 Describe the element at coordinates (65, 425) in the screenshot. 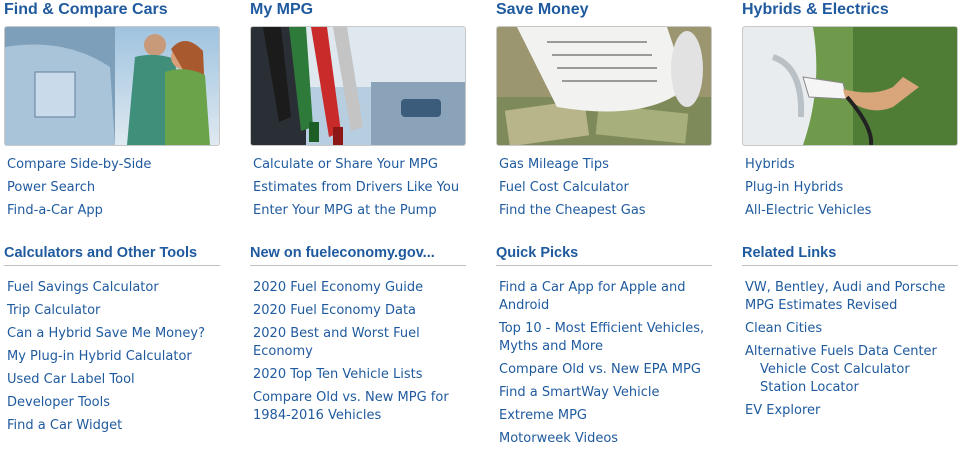

I see `link-find-a-car-widget: Find a Car Widget` at that location.